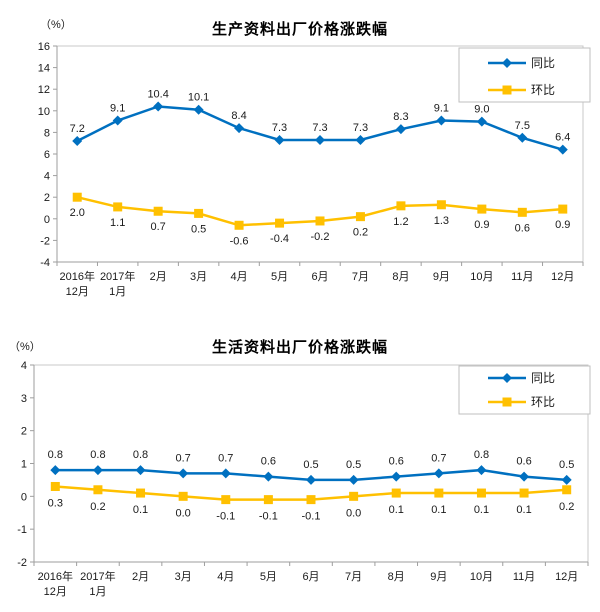 This screenshot has height=612, width=600. What do you see at coordinates (353, 465) in the screenshot?
I see `data-label-yoy: 0.5` at bounding box center [353, 465].